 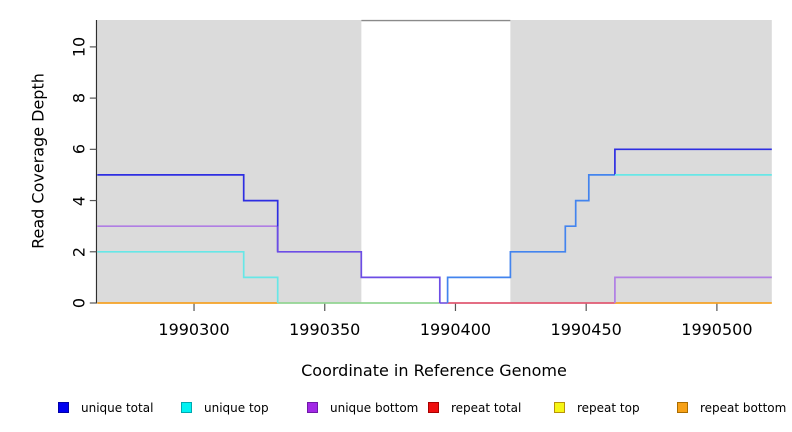 What do you see at coordinates (79, 200) in the screenshot?
I see `y-tick-label: 4` at bounding box center [79, 200].